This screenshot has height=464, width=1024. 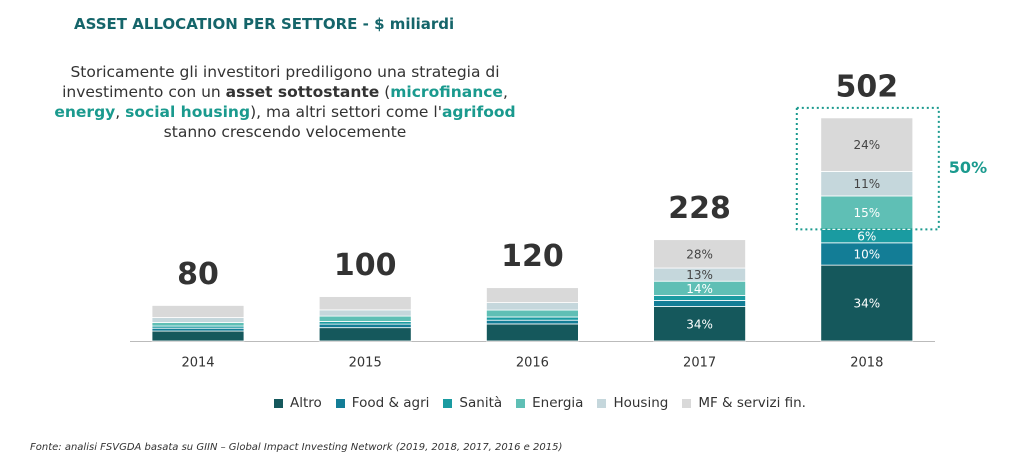 I want to click on total-label: 502, so click(x=866, y=86).